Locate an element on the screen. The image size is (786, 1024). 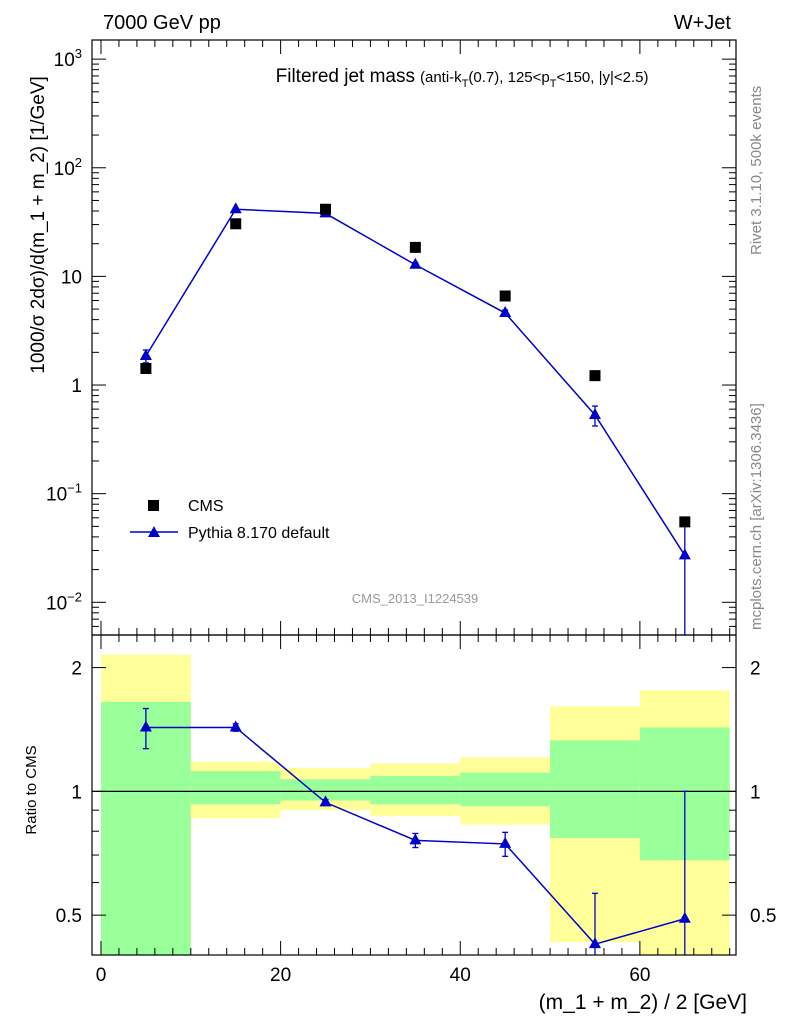
x-axis-label: (m_1 + m_2) / 2 [GeV] is located at coordinates (643, 1002).